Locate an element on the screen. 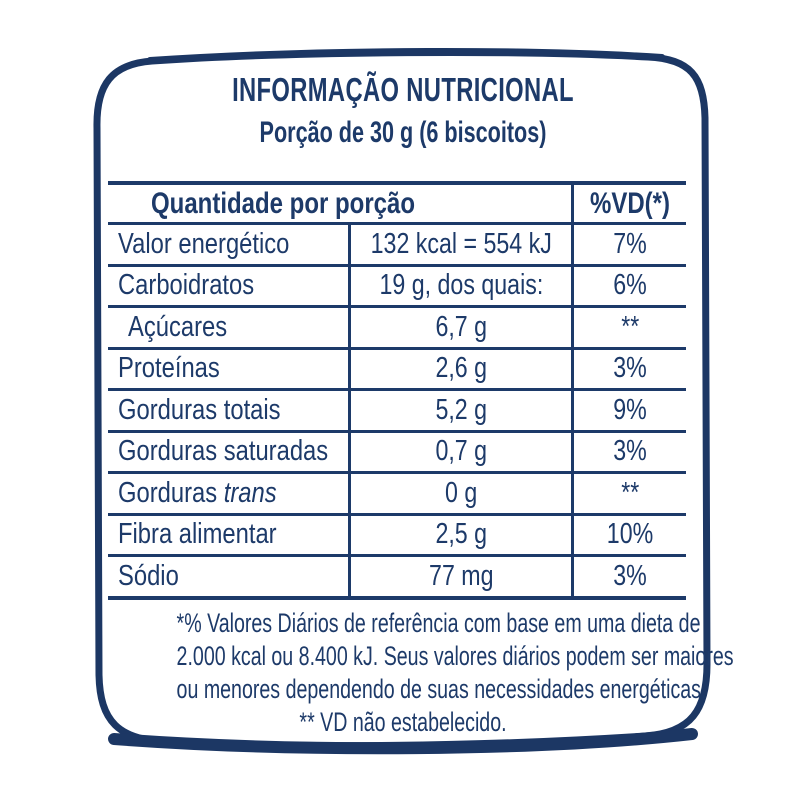 This screenshot has height=800, width=800. serving-size-subtitle: Porção de 30 g (6 biscoitos) is located at coordinates (403, 132).